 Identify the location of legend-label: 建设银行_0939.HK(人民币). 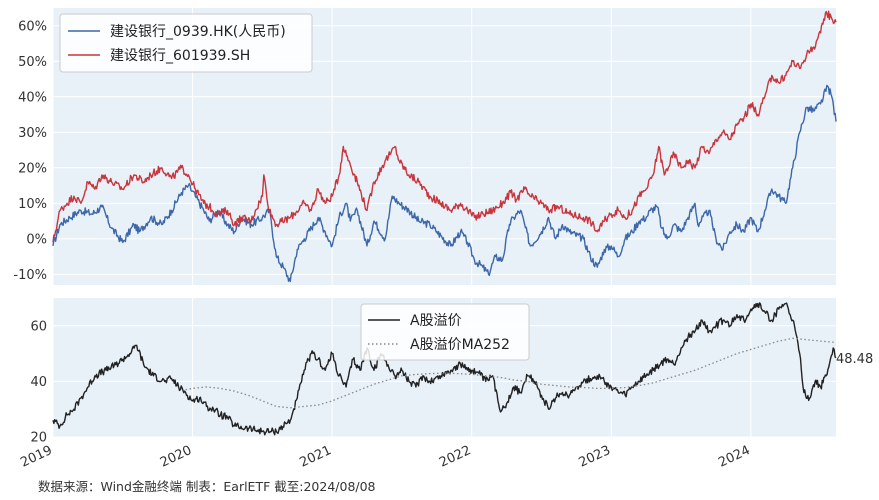
(198, 32).